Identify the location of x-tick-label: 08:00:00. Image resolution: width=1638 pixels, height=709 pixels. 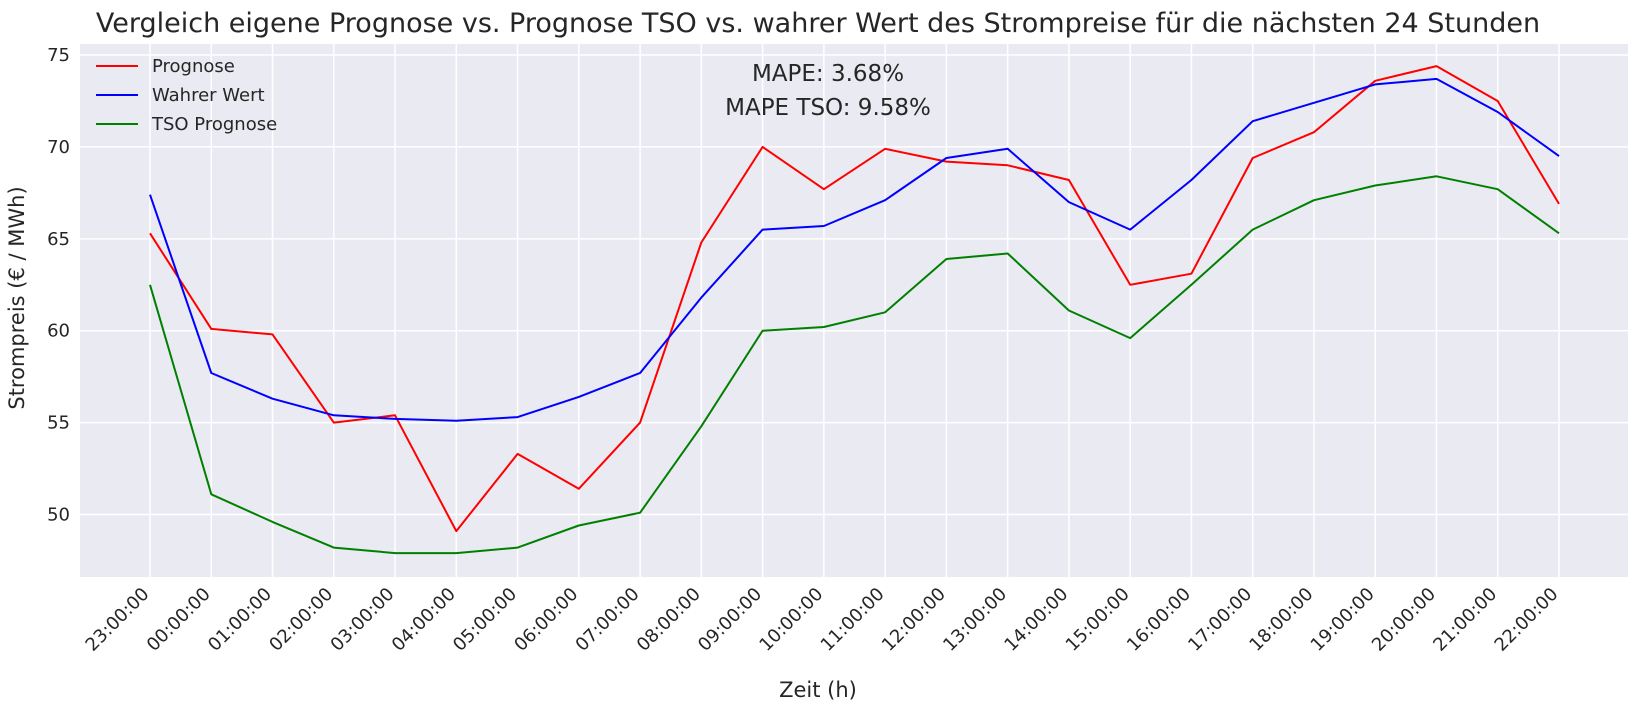
(669, 620).